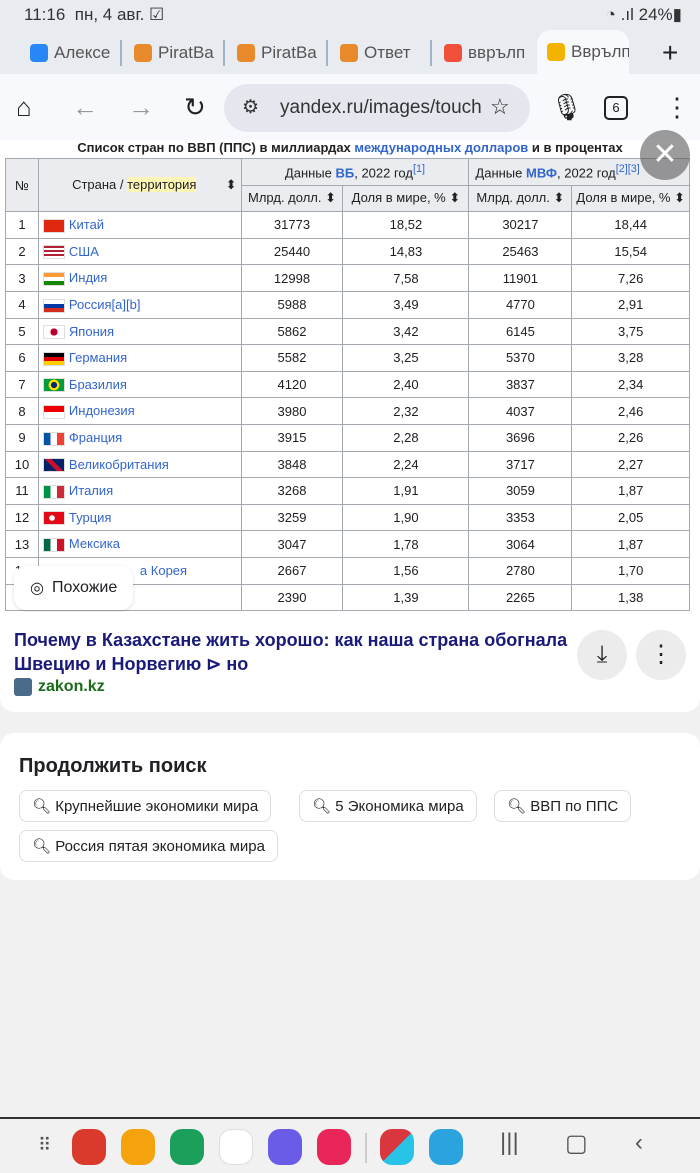 This screenshot has width=700, height=1173. Describe the element at coordinates (139, 437) in the screenshot. I see `country-cell: Франция` at that location.